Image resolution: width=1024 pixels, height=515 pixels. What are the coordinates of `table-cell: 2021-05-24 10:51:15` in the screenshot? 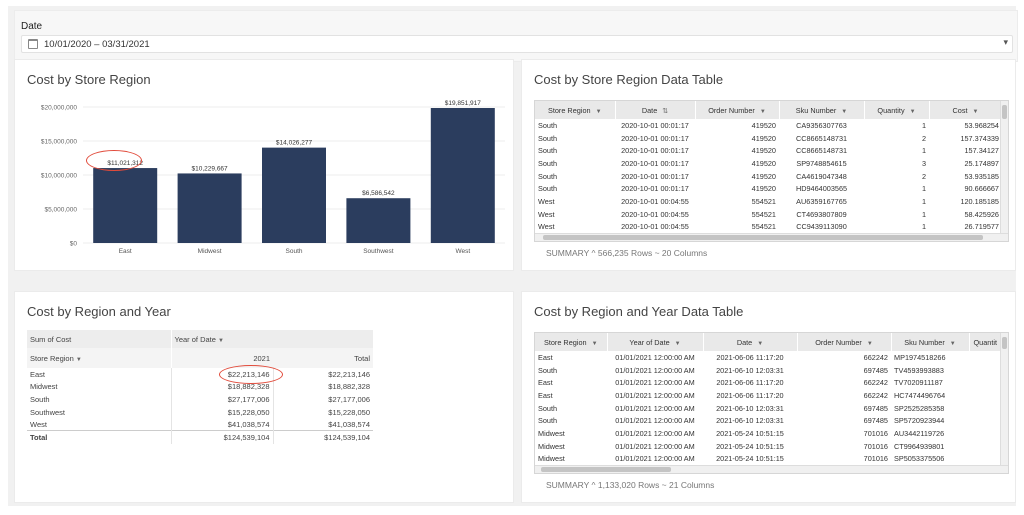 It's located at (750, 459).